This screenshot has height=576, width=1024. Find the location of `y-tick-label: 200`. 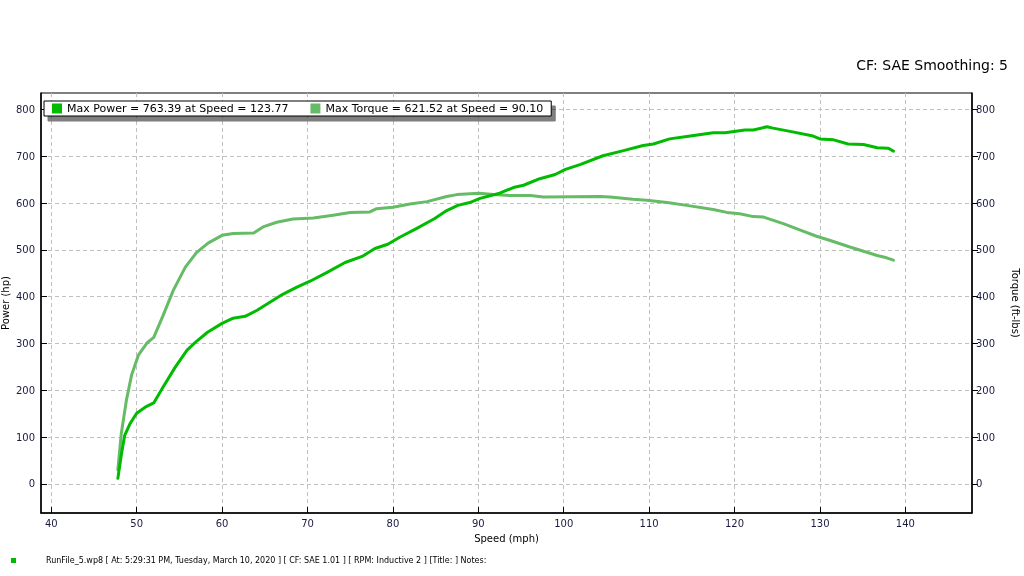

y-tick-label: 200 is located at coordinates (25, 390).